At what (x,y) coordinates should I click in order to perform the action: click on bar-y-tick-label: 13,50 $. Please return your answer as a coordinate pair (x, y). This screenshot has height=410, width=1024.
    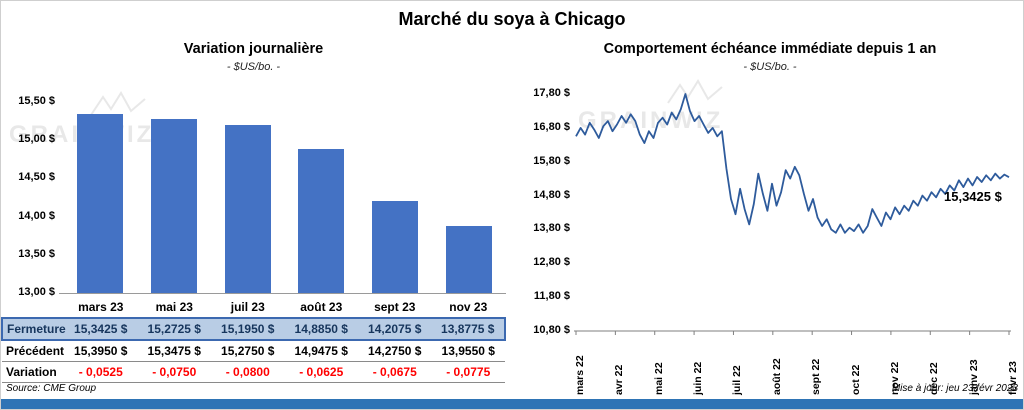
    Looking at the image, I should click on (36, 253).